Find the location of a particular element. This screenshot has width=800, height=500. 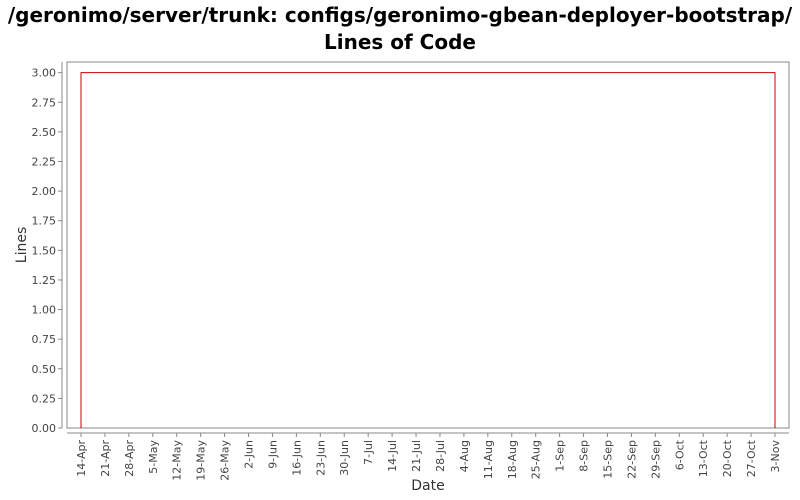

x-tick-label: 8-Sep is located at coordinates (584, 456).